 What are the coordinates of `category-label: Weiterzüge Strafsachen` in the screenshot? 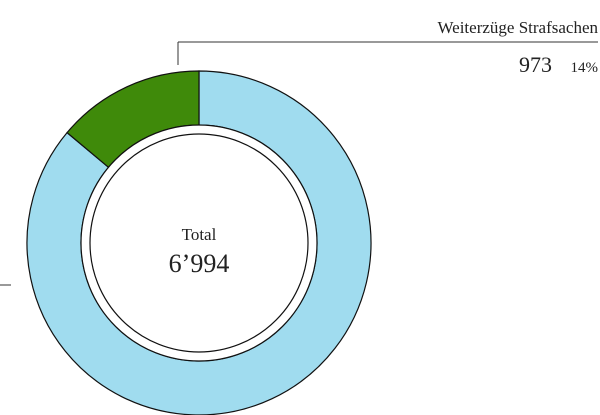 It's located at (517, 27).